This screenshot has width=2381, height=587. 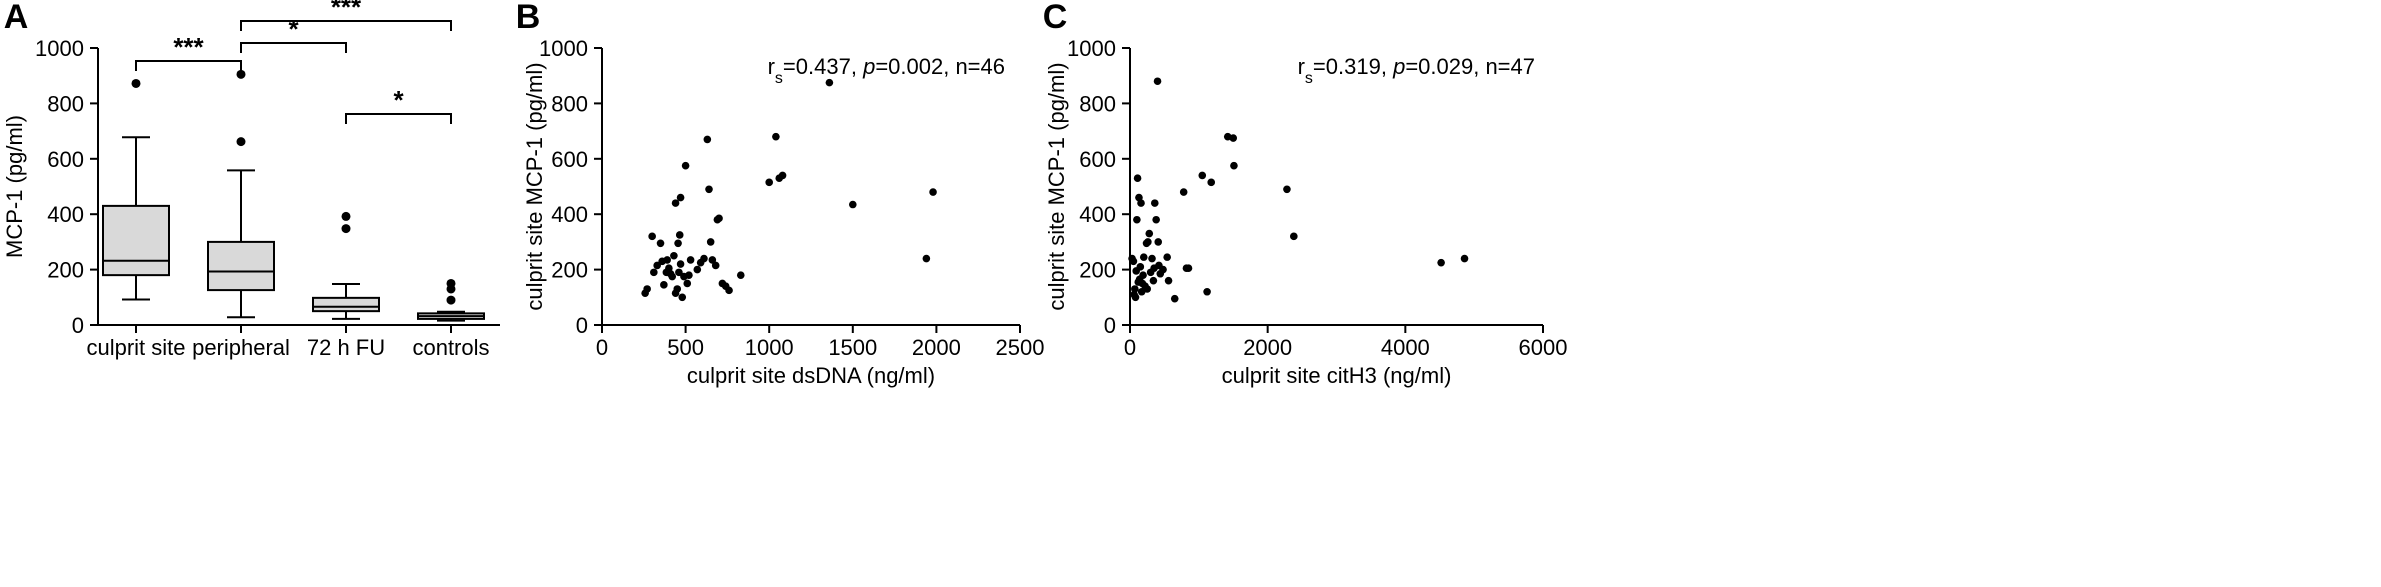 I want to click on y-tick-label-b: 600, so click(x=569, y=159).